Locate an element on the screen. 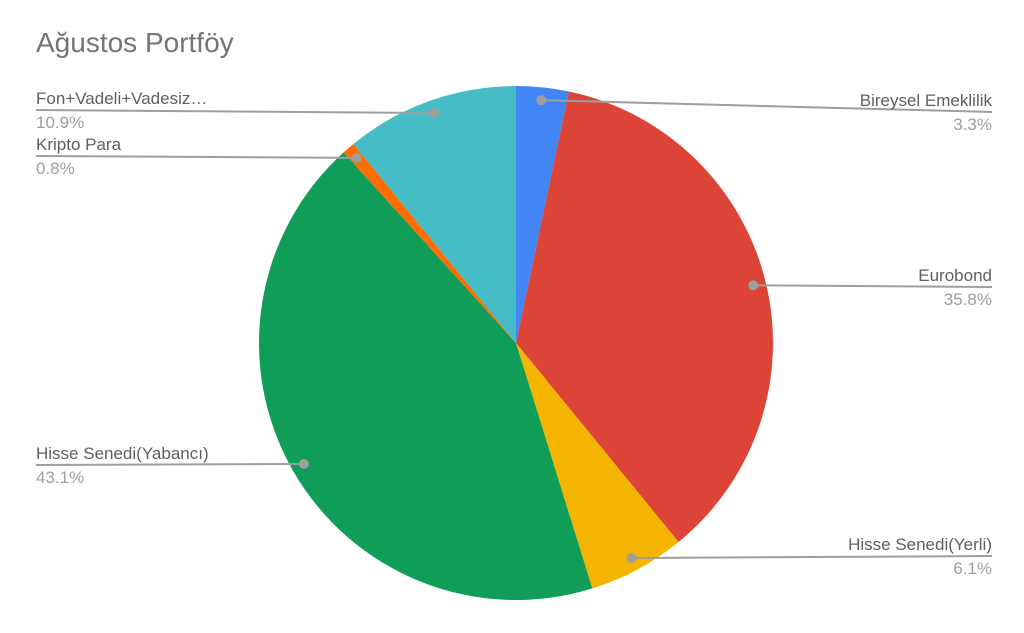  slice-label-hisse-senedi-yerli: Hisse Senedi(Yerli) 6.1% is located at coordinates (920, 556).